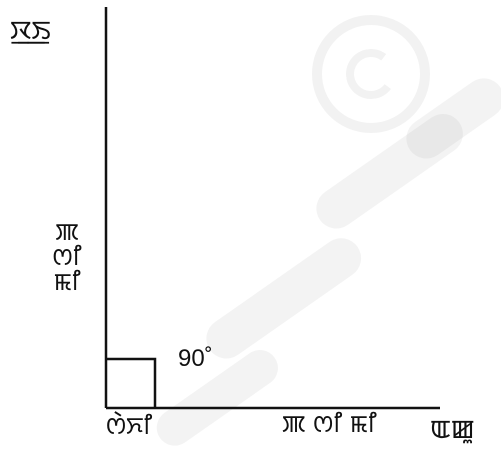  What do you see at coordinates (67, 257) in the screenshot?
I see `y-side-label: ꯄ ꯁꯤ ꯃꯤ` at bounding box center [67, 257].